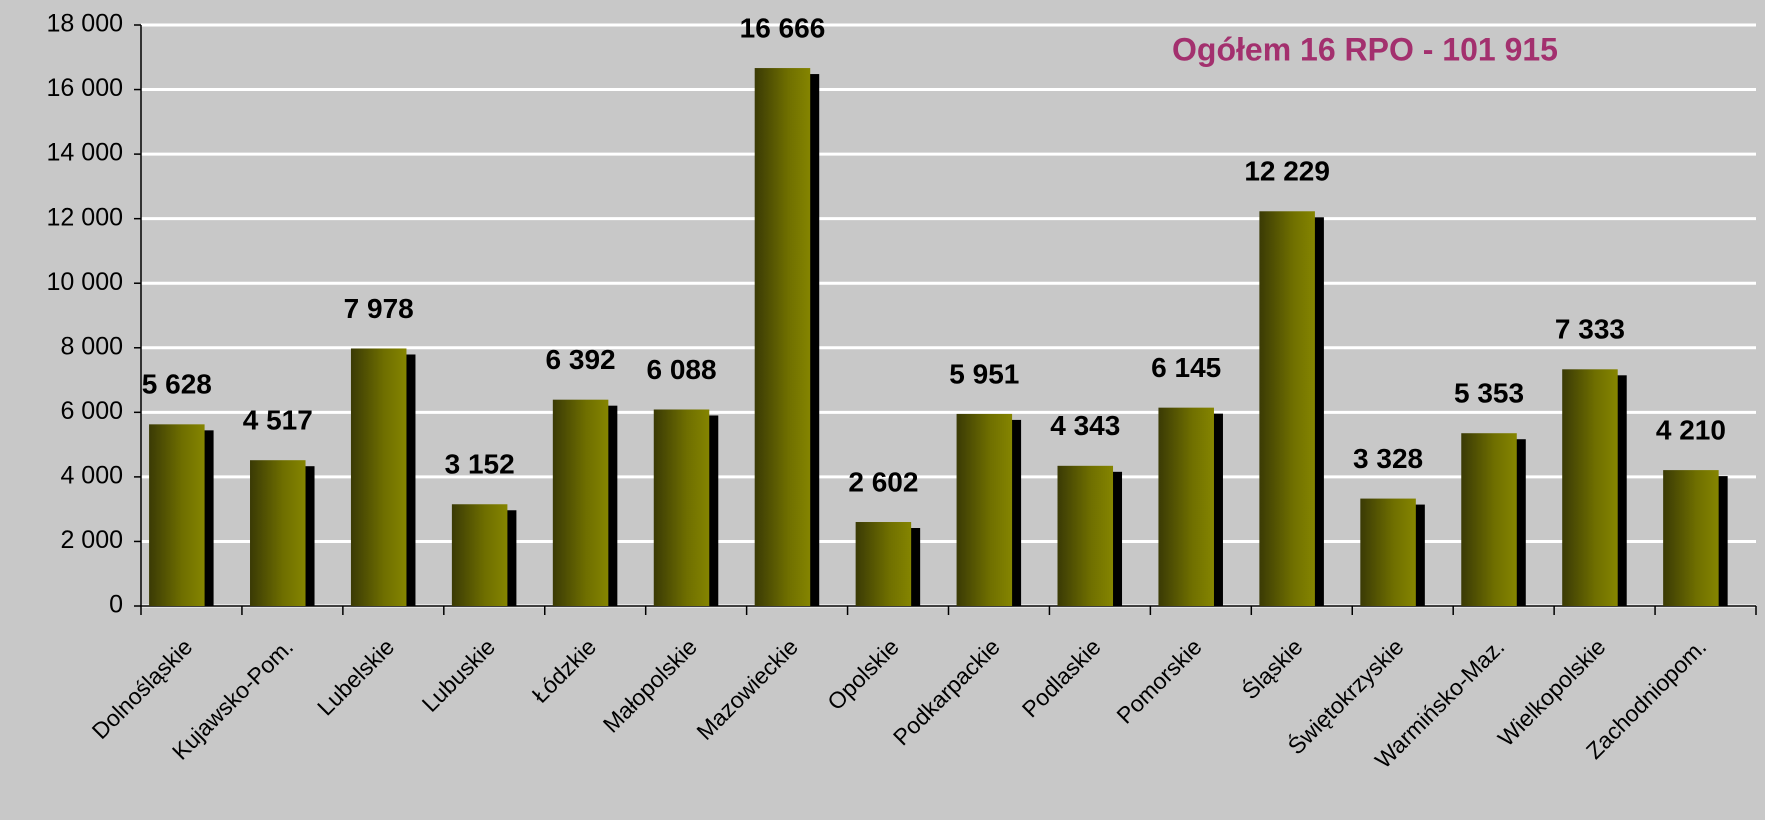 This screenshot has width=1765, height=820. I want to click on y-tick-label: 2 000, so click(91, 540).